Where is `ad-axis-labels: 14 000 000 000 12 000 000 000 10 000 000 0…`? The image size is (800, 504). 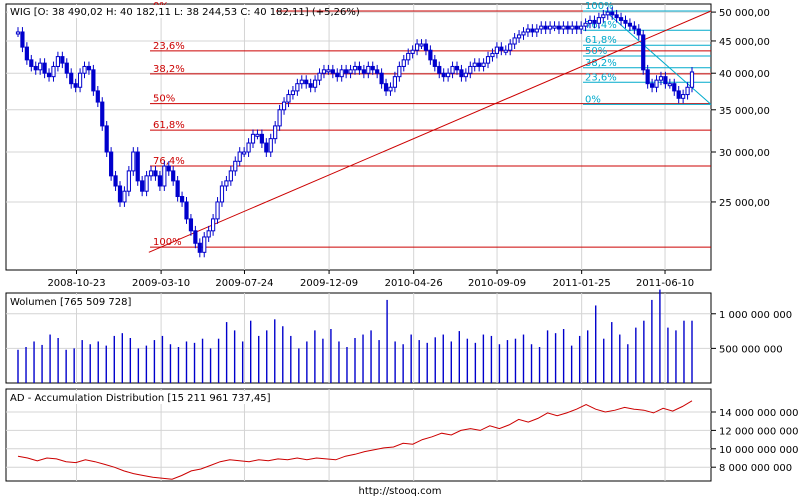
ad-axis-labels: 14 000 000 000 12 000 000 000 10 000 000 0… is located at coordinates (755, 441).